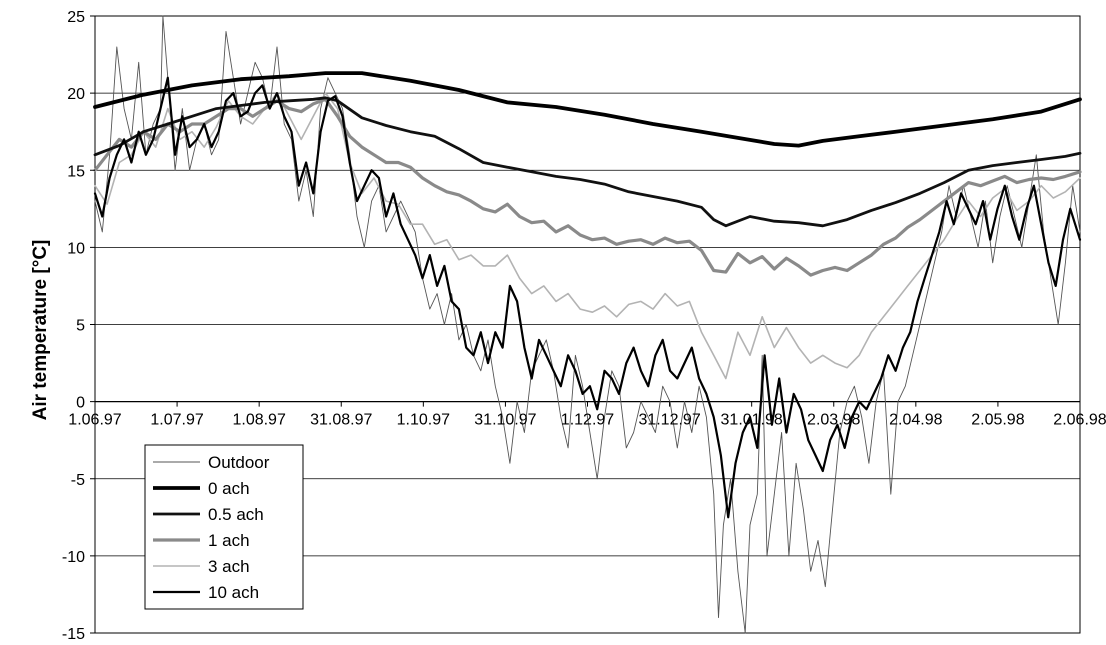 This screenshot has width=1106, height=645. Describe the element at coordinates (997, 420) in the screenshot. I see `x-tick-label: 2.05.98` at that location.